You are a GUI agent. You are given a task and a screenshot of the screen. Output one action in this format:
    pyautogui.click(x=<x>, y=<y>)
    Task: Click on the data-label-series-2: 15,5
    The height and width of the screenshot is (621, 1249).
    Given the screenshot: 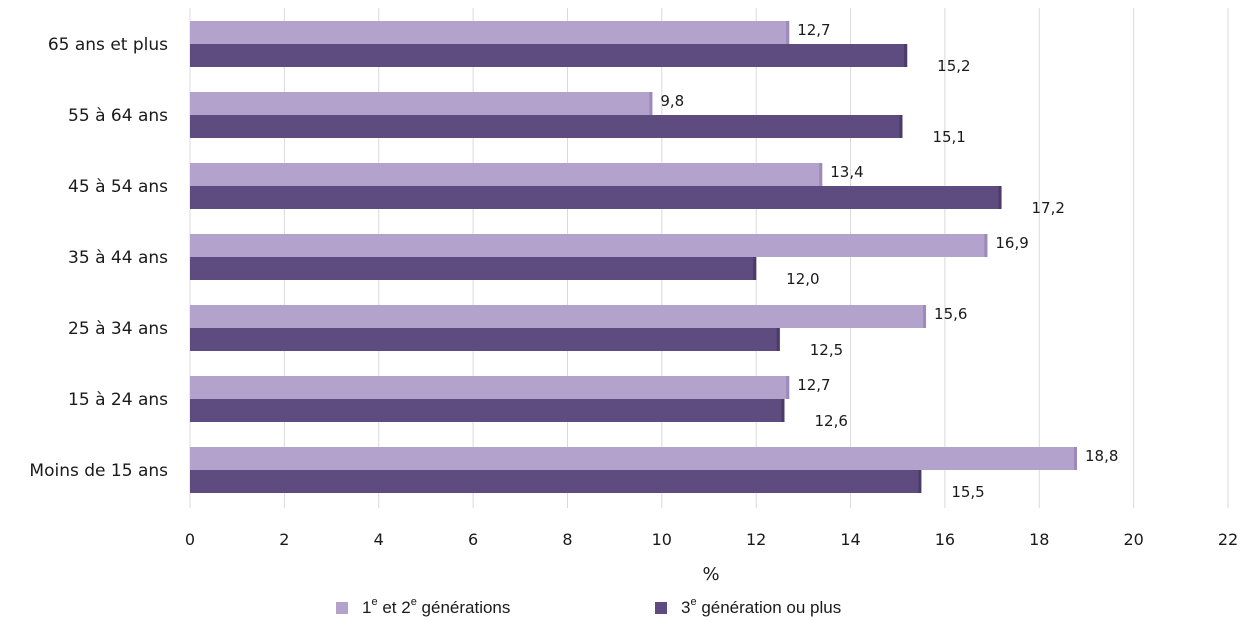 What is the action you would take?
    pyautogui.click(x=967, y=492)
    